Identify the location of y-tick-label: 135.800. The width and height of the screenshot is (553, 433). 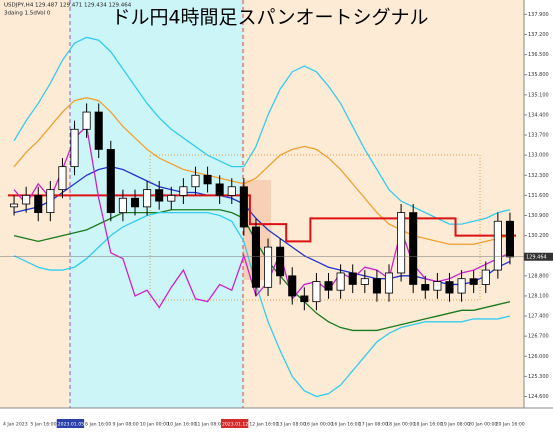
(538, 75).